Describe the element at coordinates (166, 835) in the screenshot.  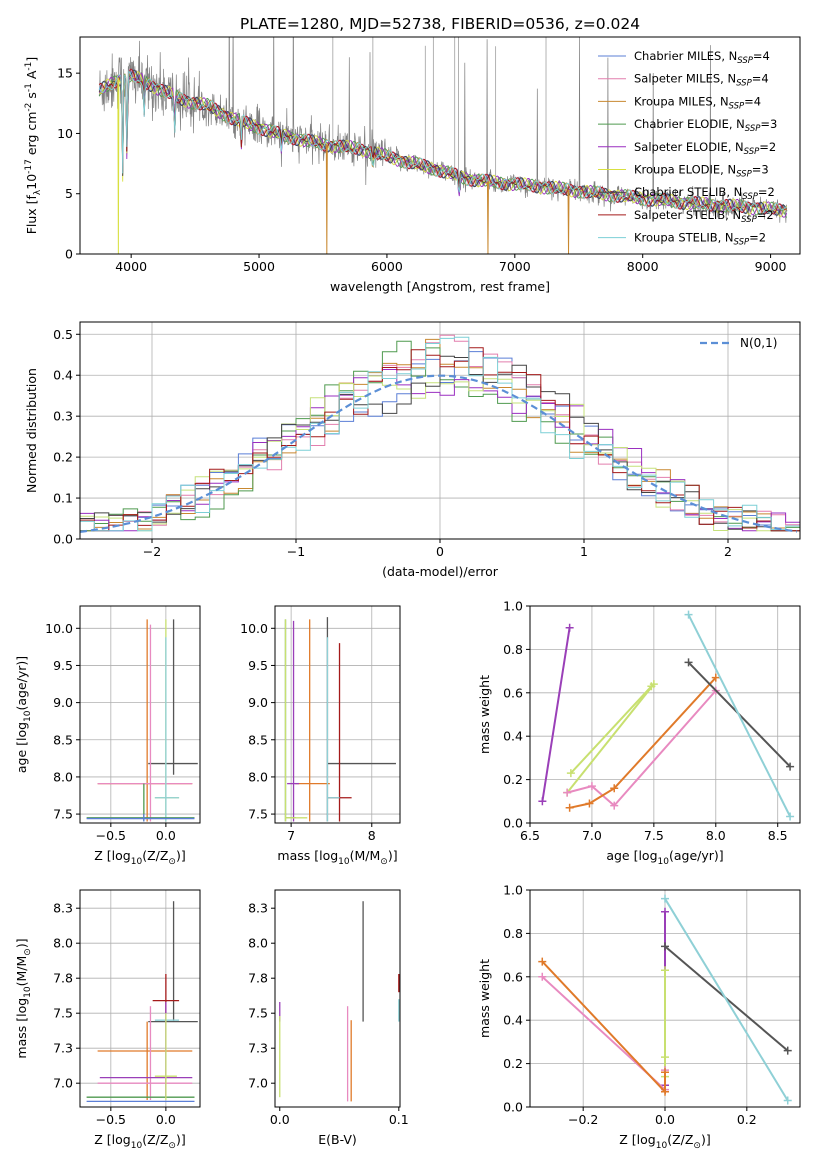
I see `age_vs_Z-xtick-label: 0.0` at that location.